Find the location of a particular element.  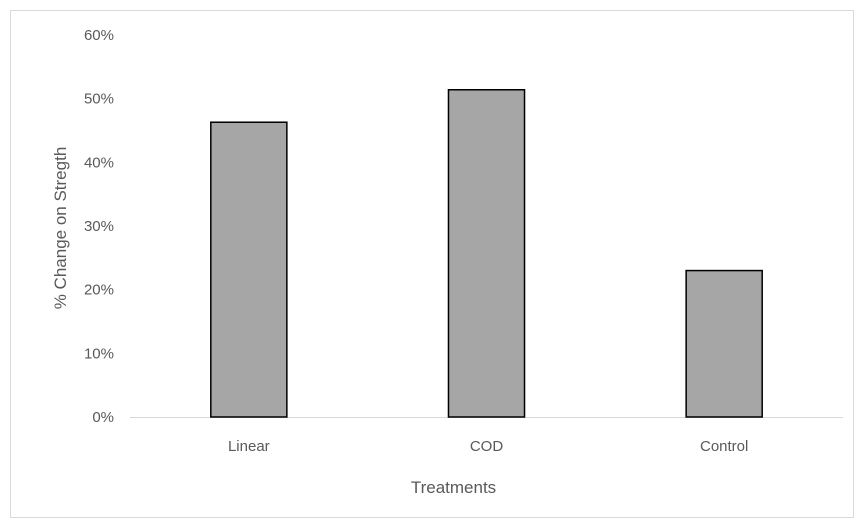

y-tick-label: 40% is located at coordinates (99, 162).